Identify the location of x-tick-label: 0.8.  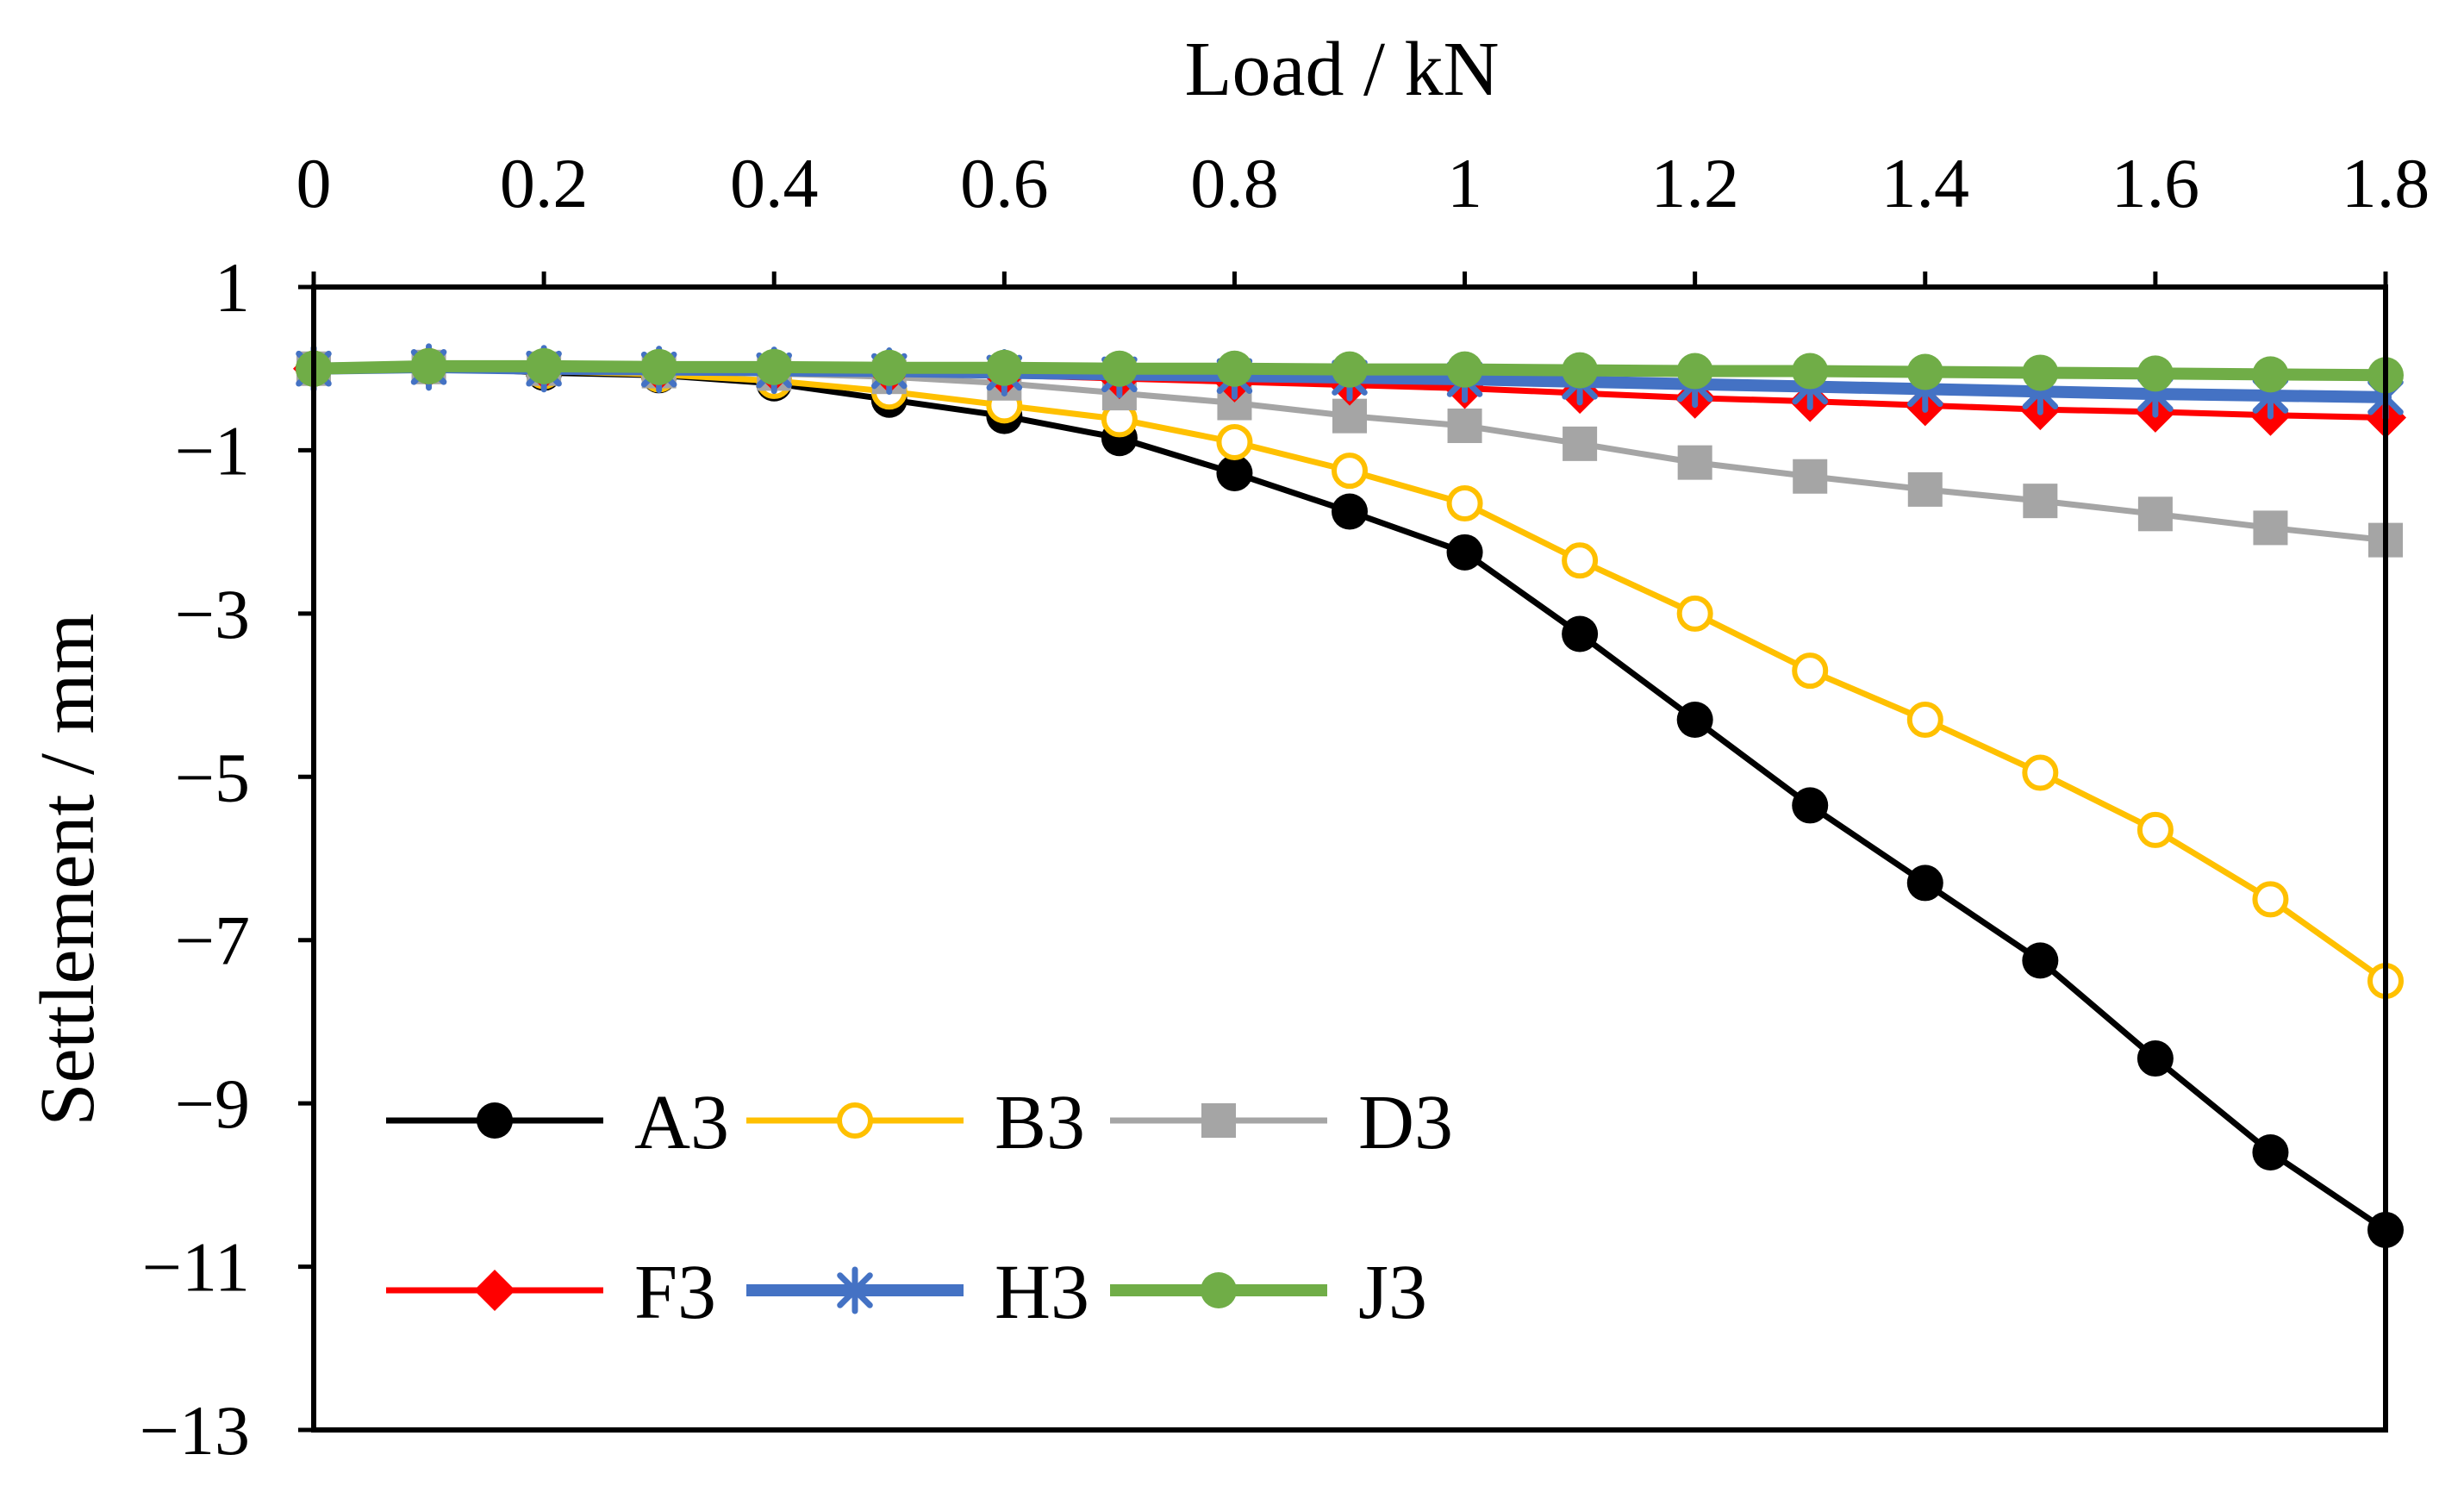
(1234, 183).